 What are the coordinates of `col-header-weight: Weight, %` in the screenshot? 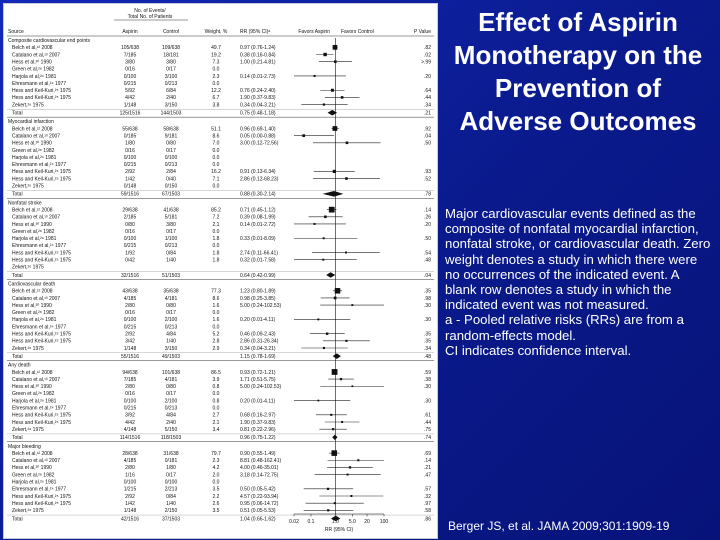 It's located at (216, 32).